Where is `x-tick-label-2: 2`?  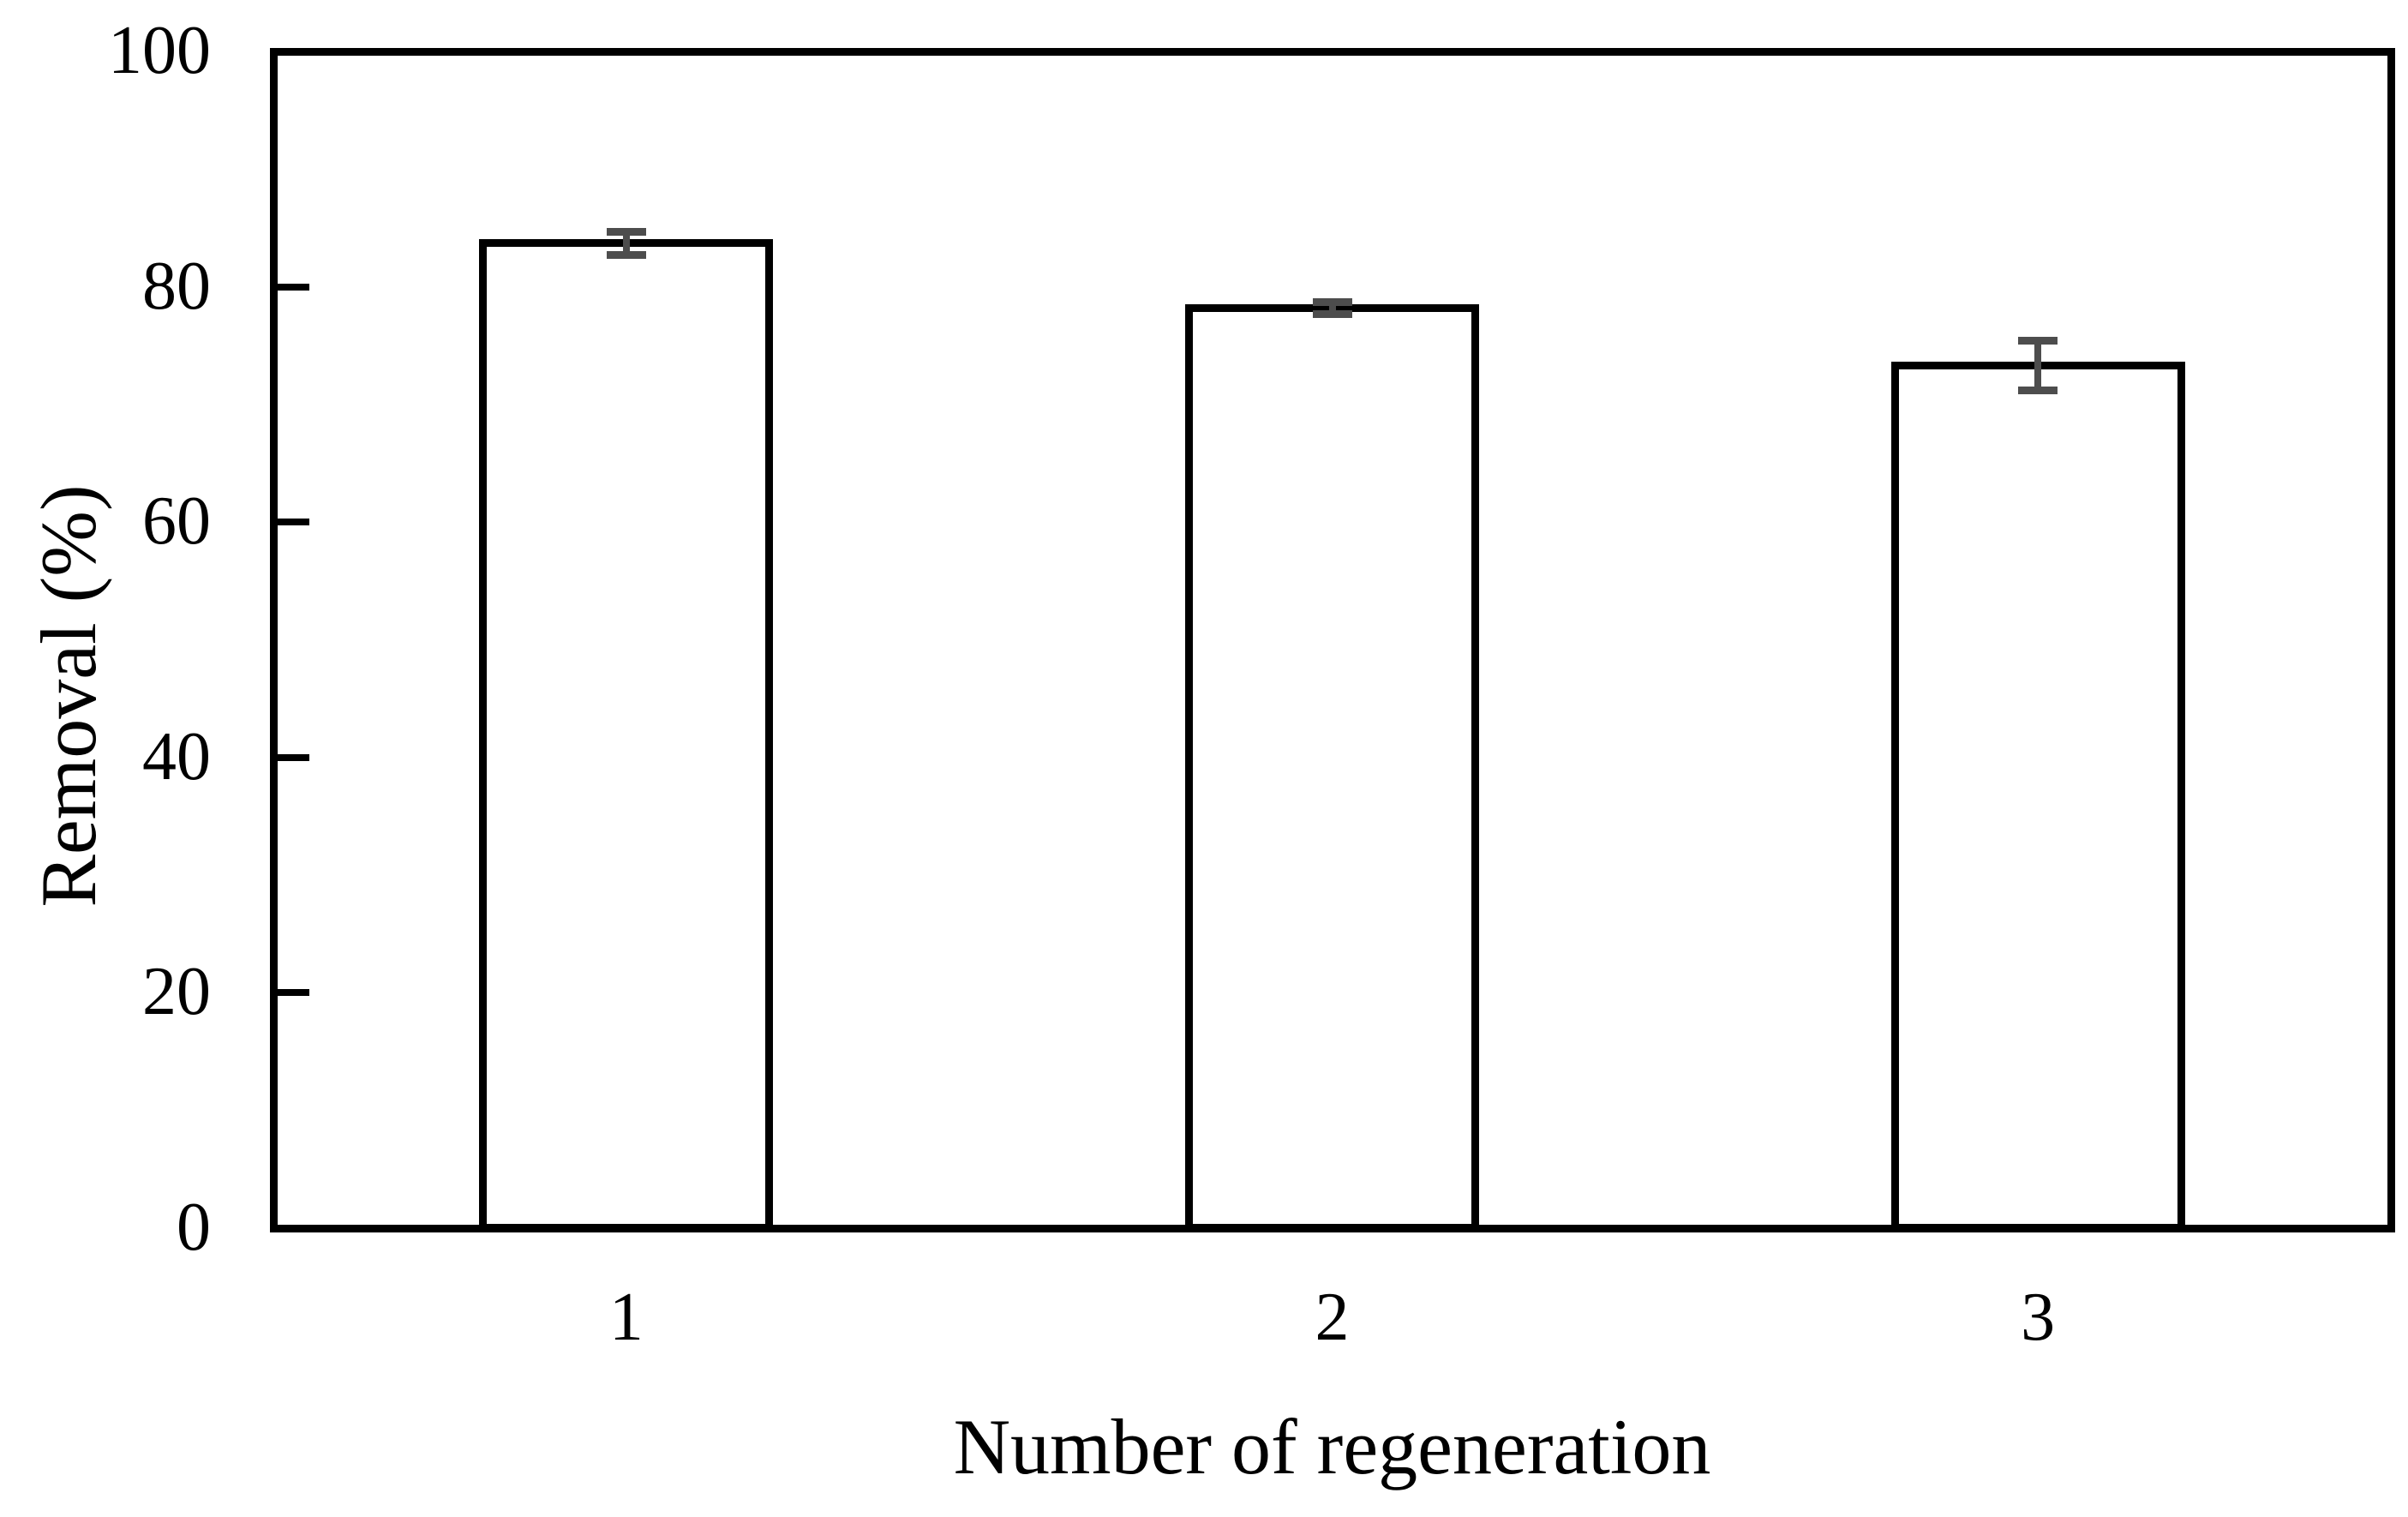
x-tick-label-2: 2 is located at coordinates (1332, 1317).